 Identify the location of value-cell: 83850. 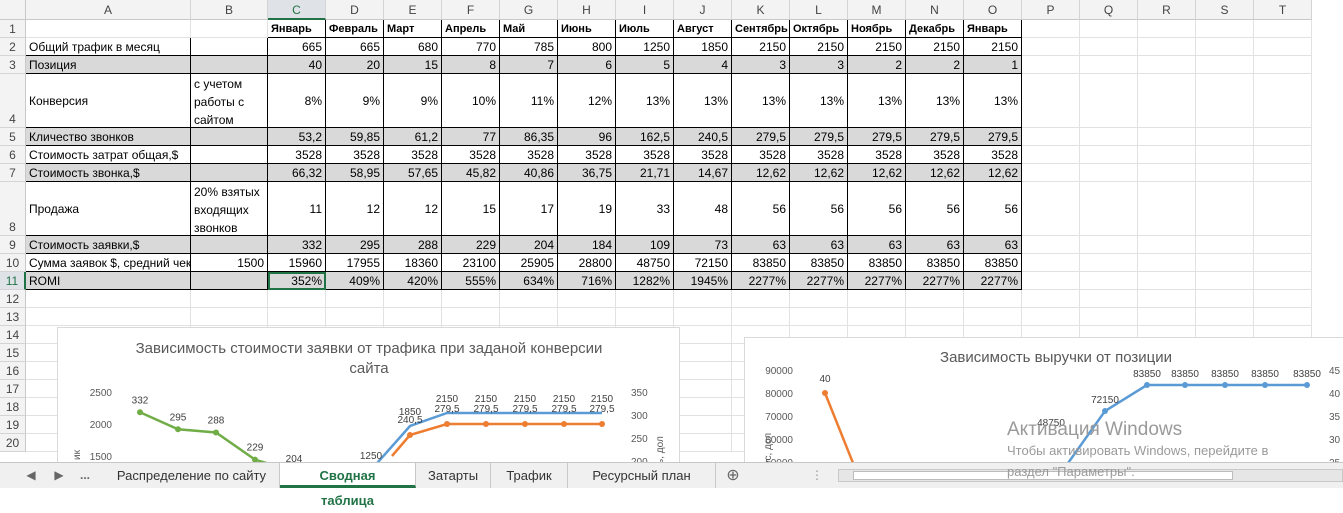
(993, 263).